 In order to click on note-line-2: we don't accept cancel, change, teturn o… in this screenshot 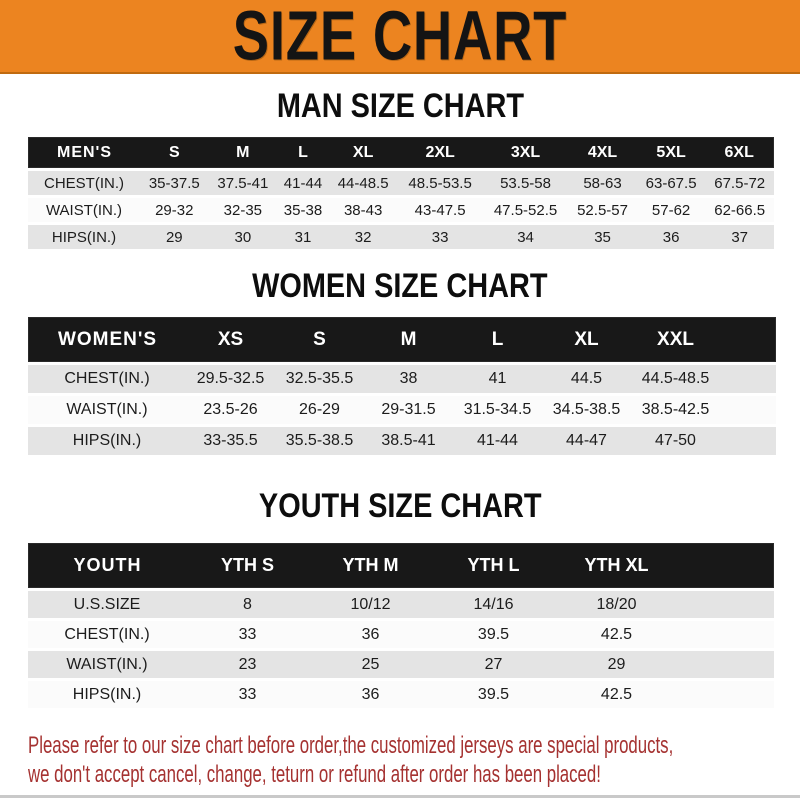, I will do `click(414, 774)`.